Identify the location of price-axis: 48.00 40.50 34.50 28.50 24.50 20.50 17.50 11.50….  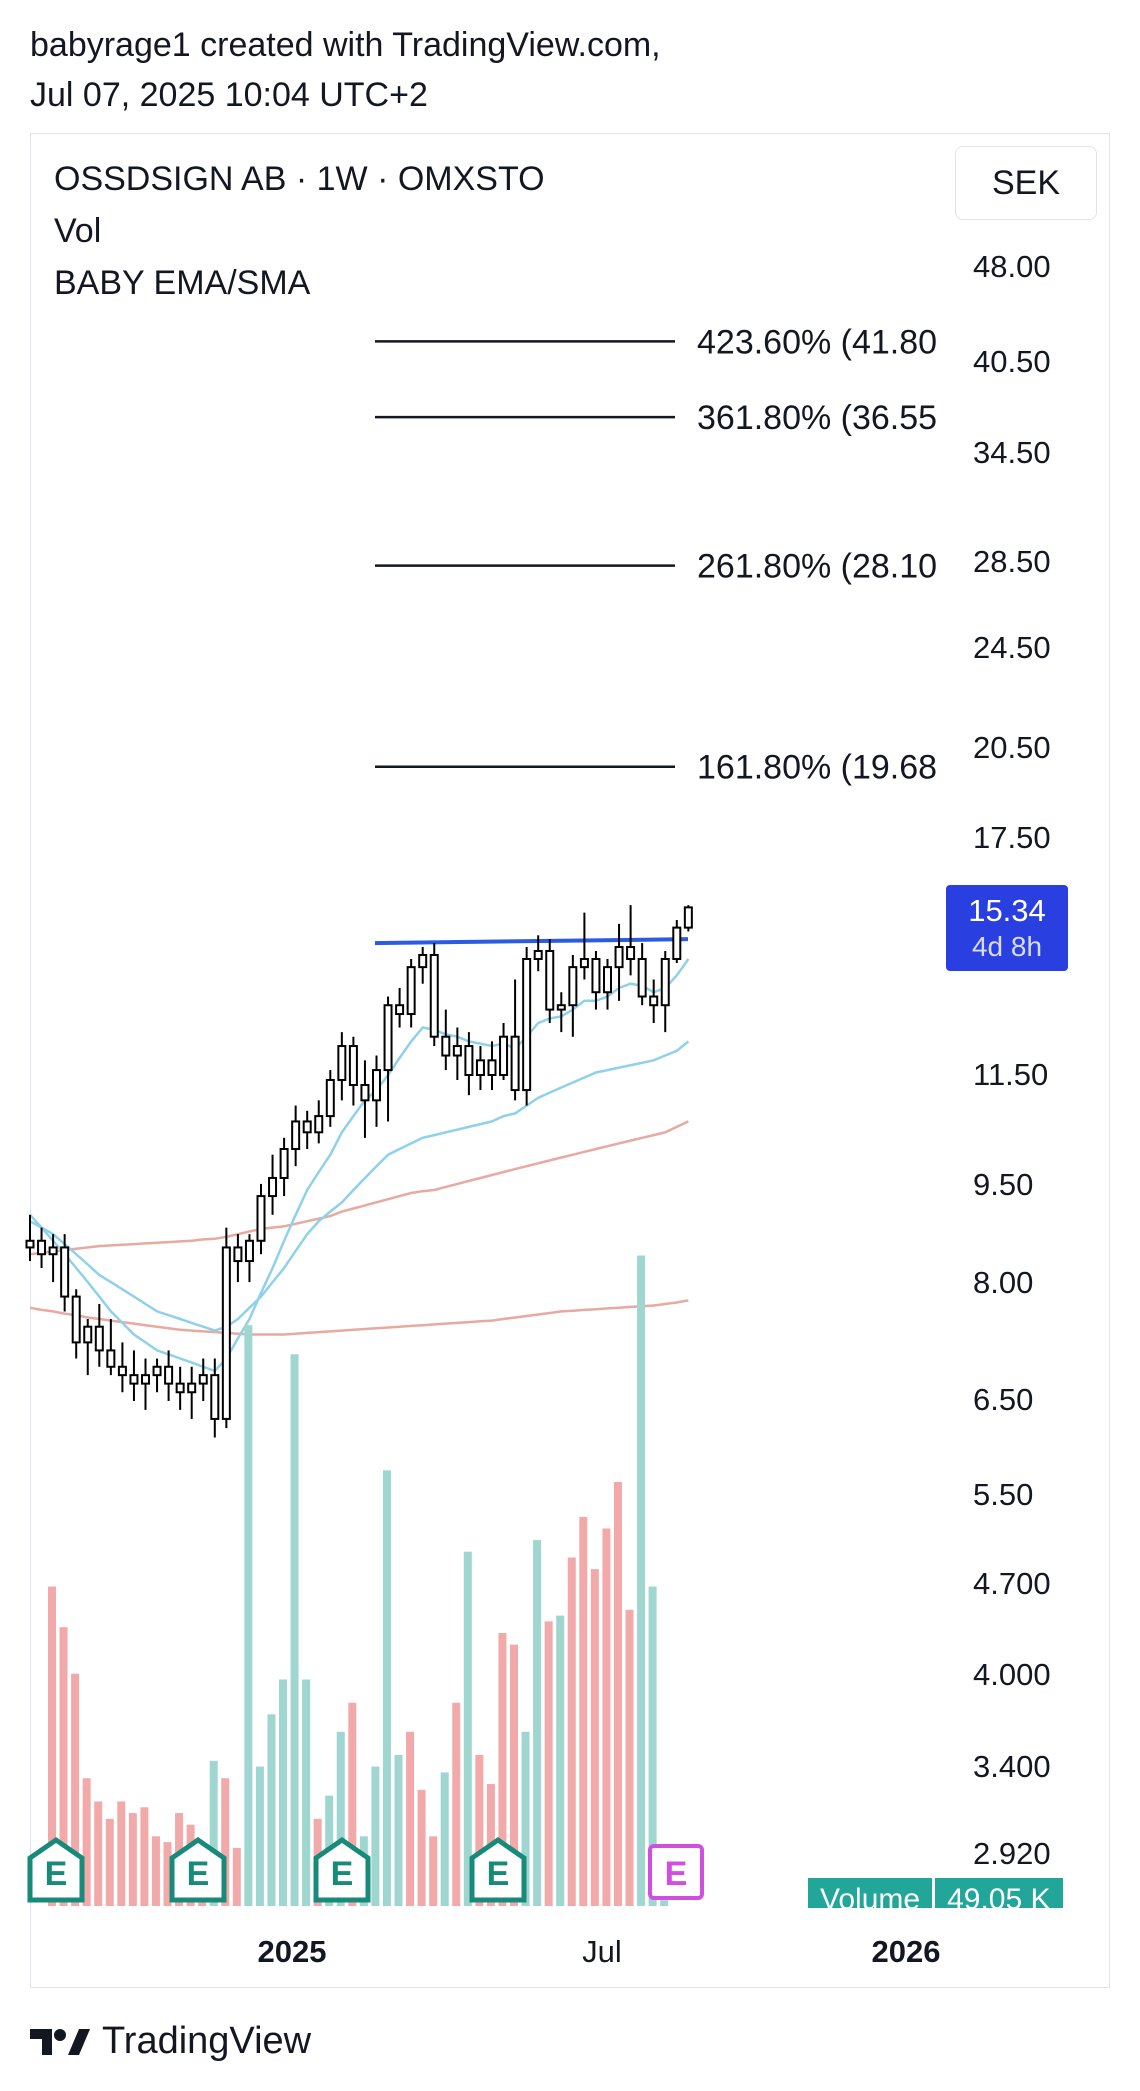
(1012, 1060).